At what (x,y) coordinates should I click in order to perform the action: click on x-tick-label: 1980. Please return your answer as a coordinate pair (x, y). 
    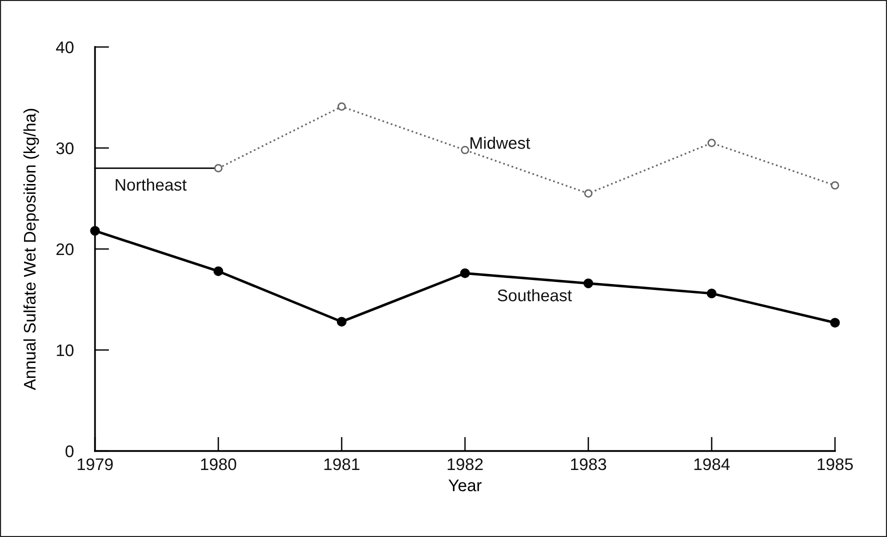
    Looking at the image, I should click on (218, 464).